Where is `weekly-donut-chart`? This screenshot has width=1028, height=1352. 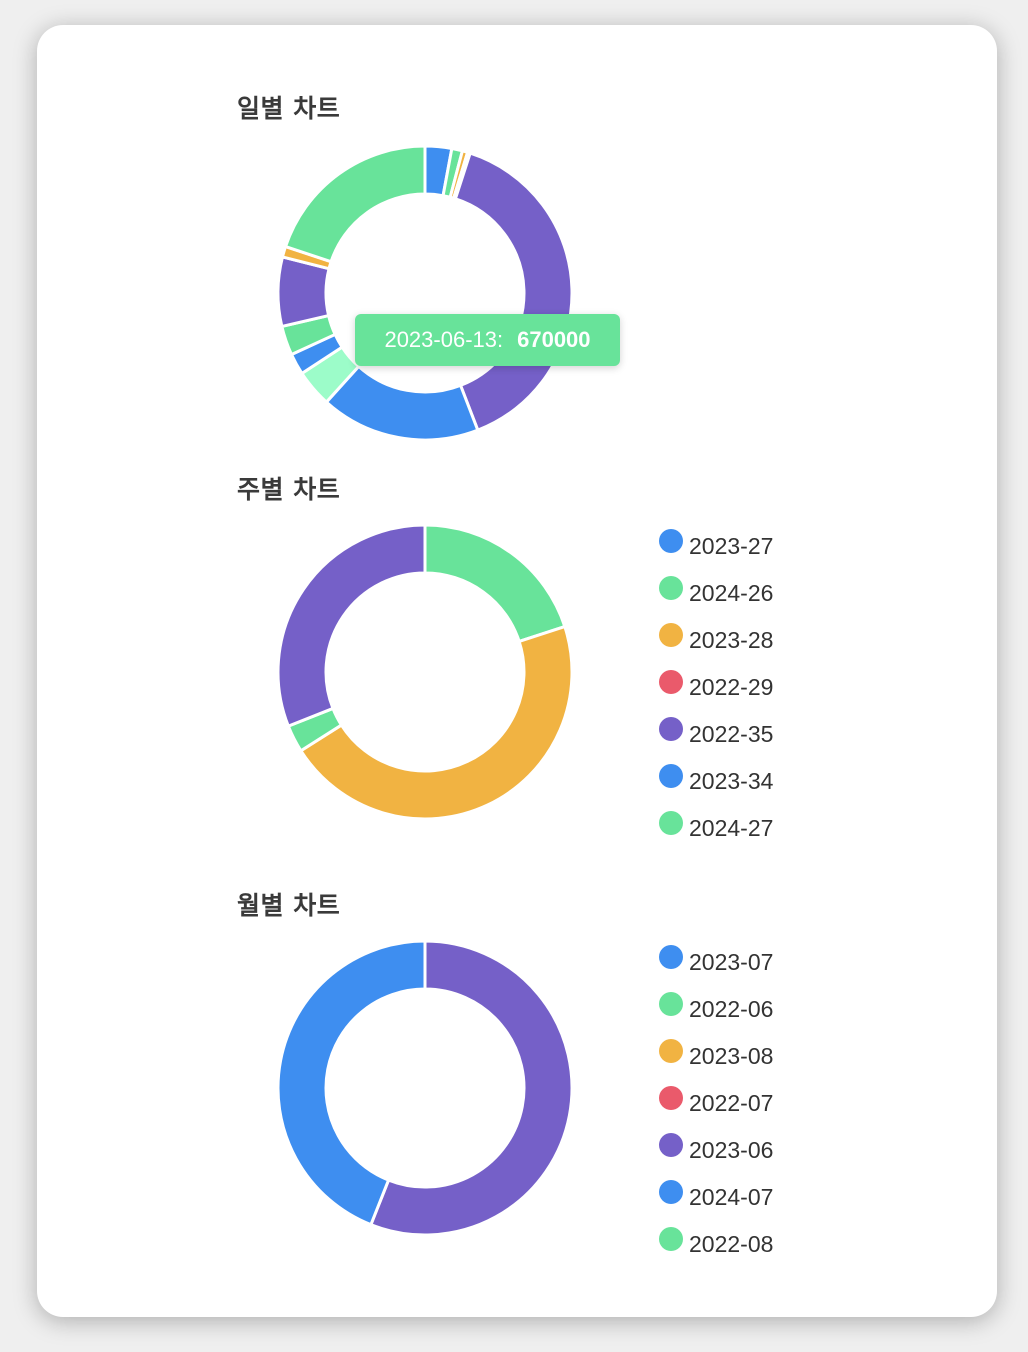
weekly-donut-chart is located at coordinates (425, 672).